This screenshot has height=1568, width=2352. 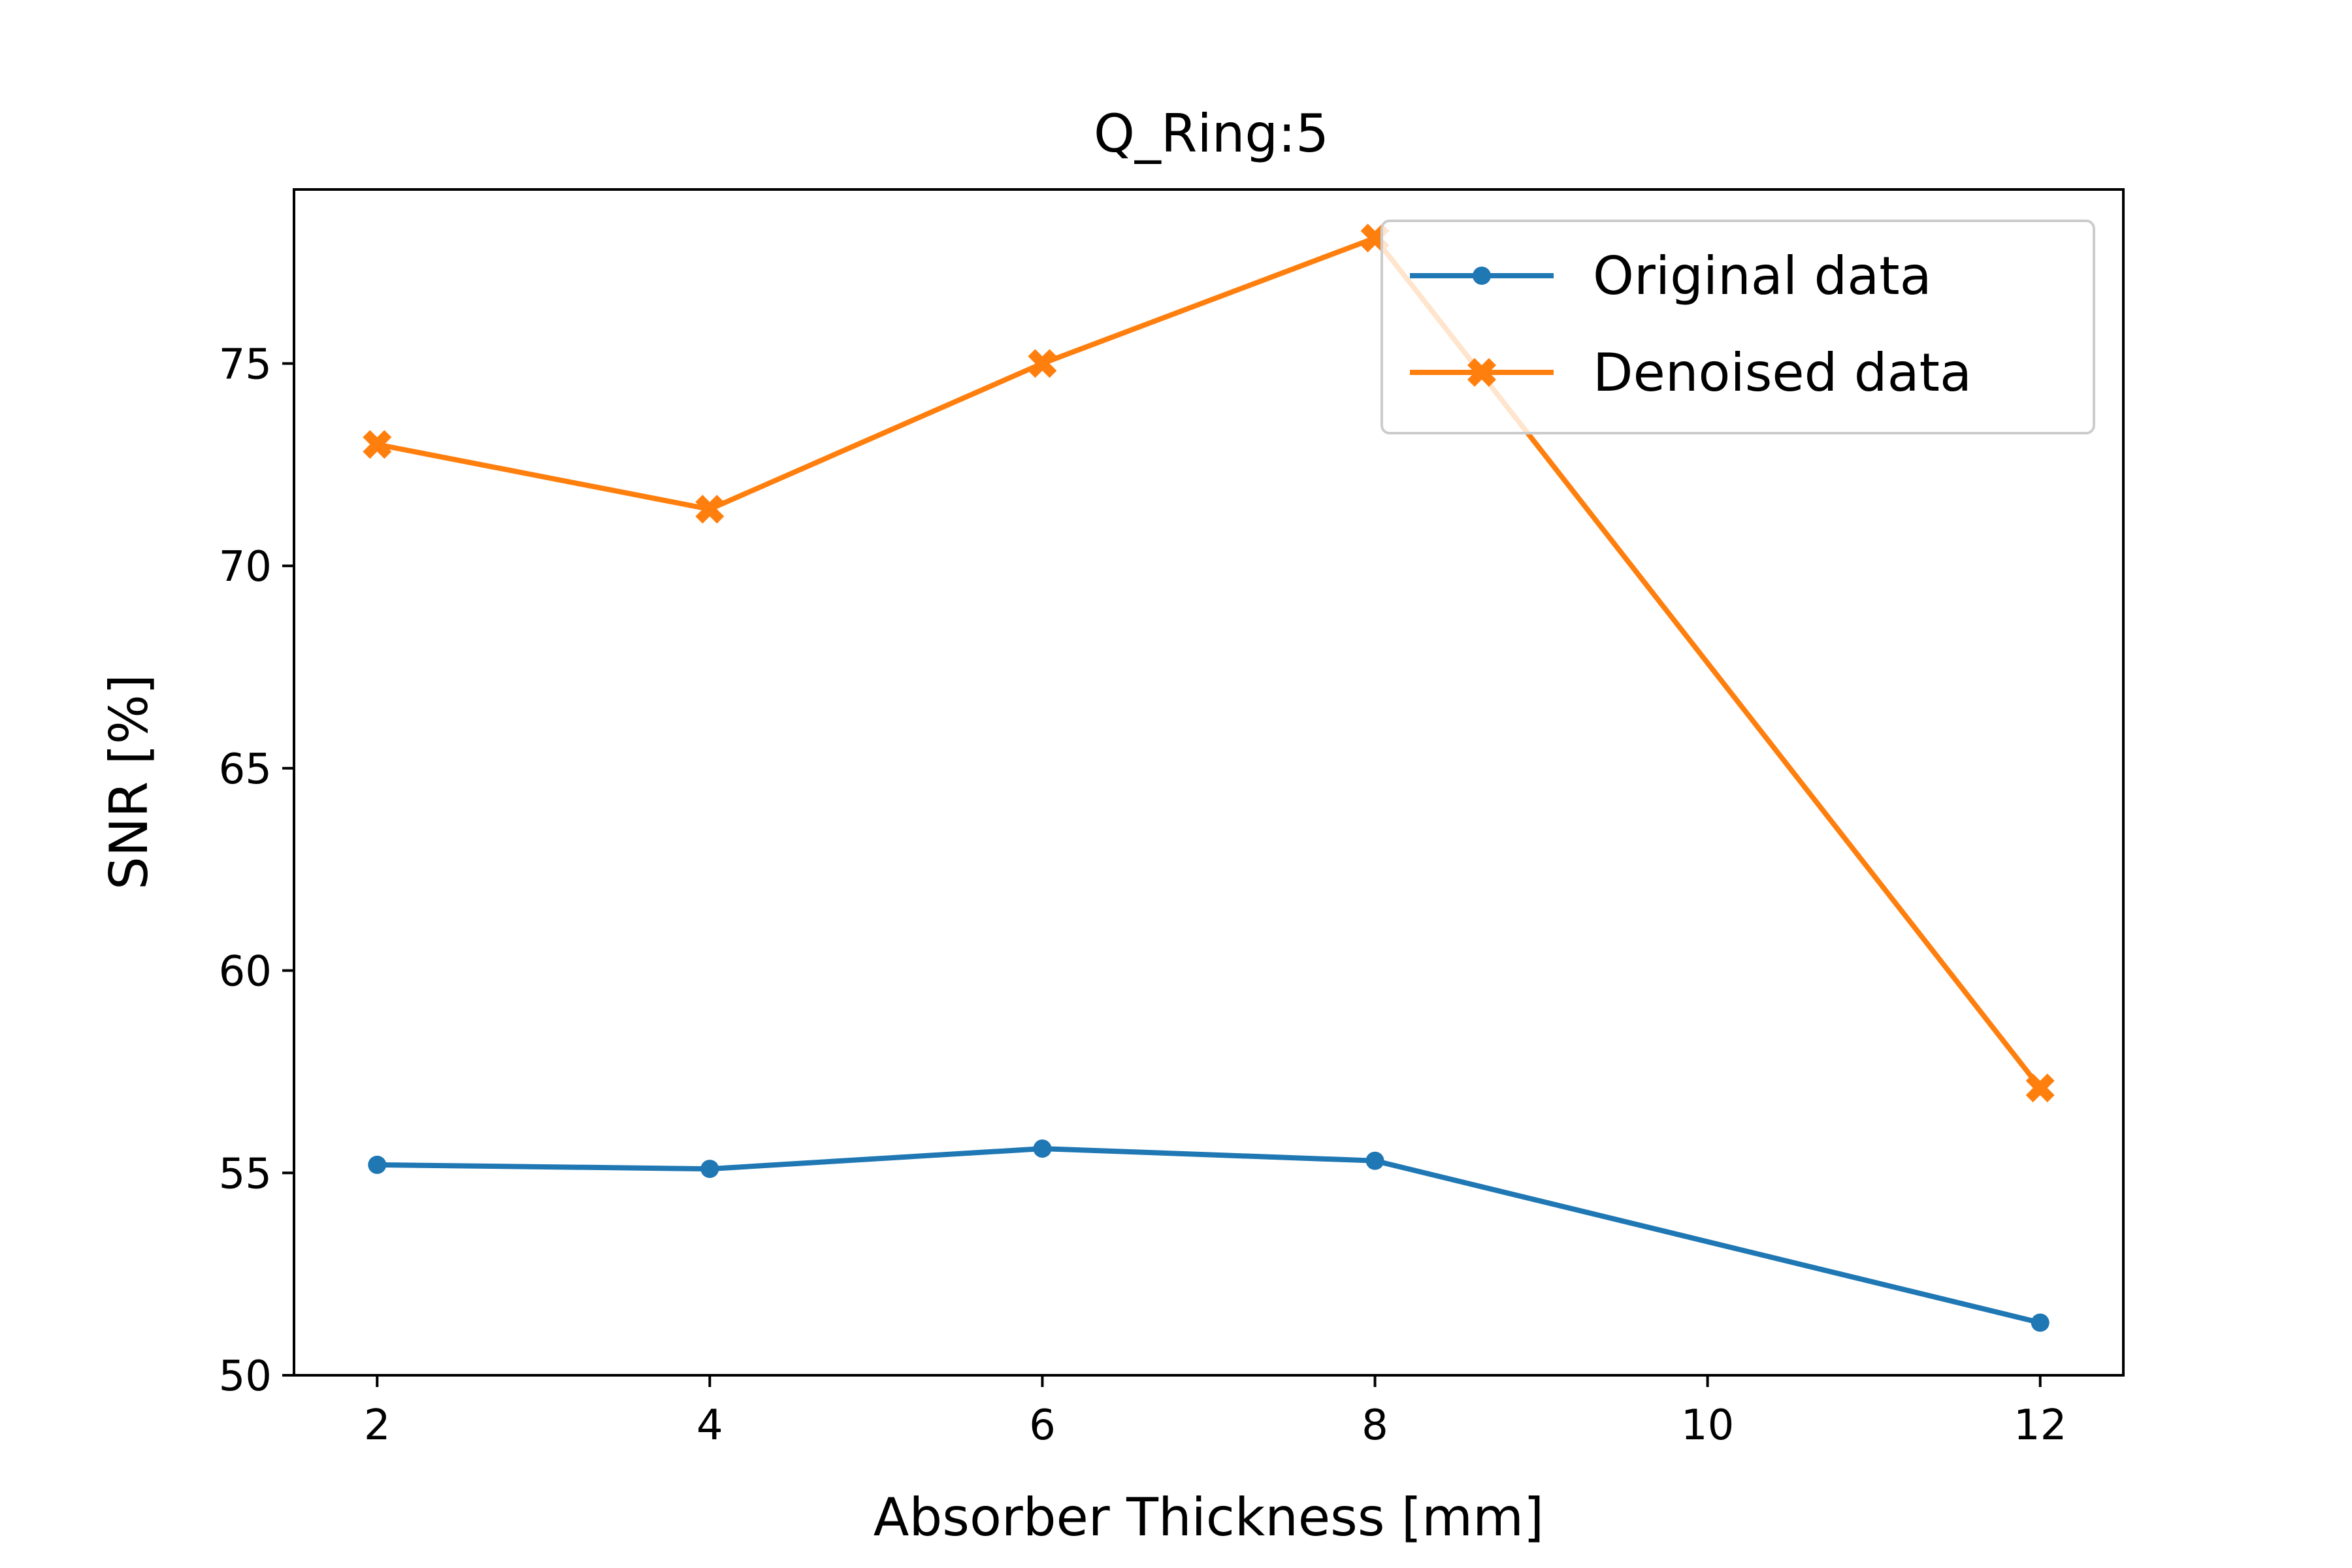 What do you see at coordinates (377, 1425) in the screenshot?
I see `x-tick-label: 2` at bounding box center [377, 1425].